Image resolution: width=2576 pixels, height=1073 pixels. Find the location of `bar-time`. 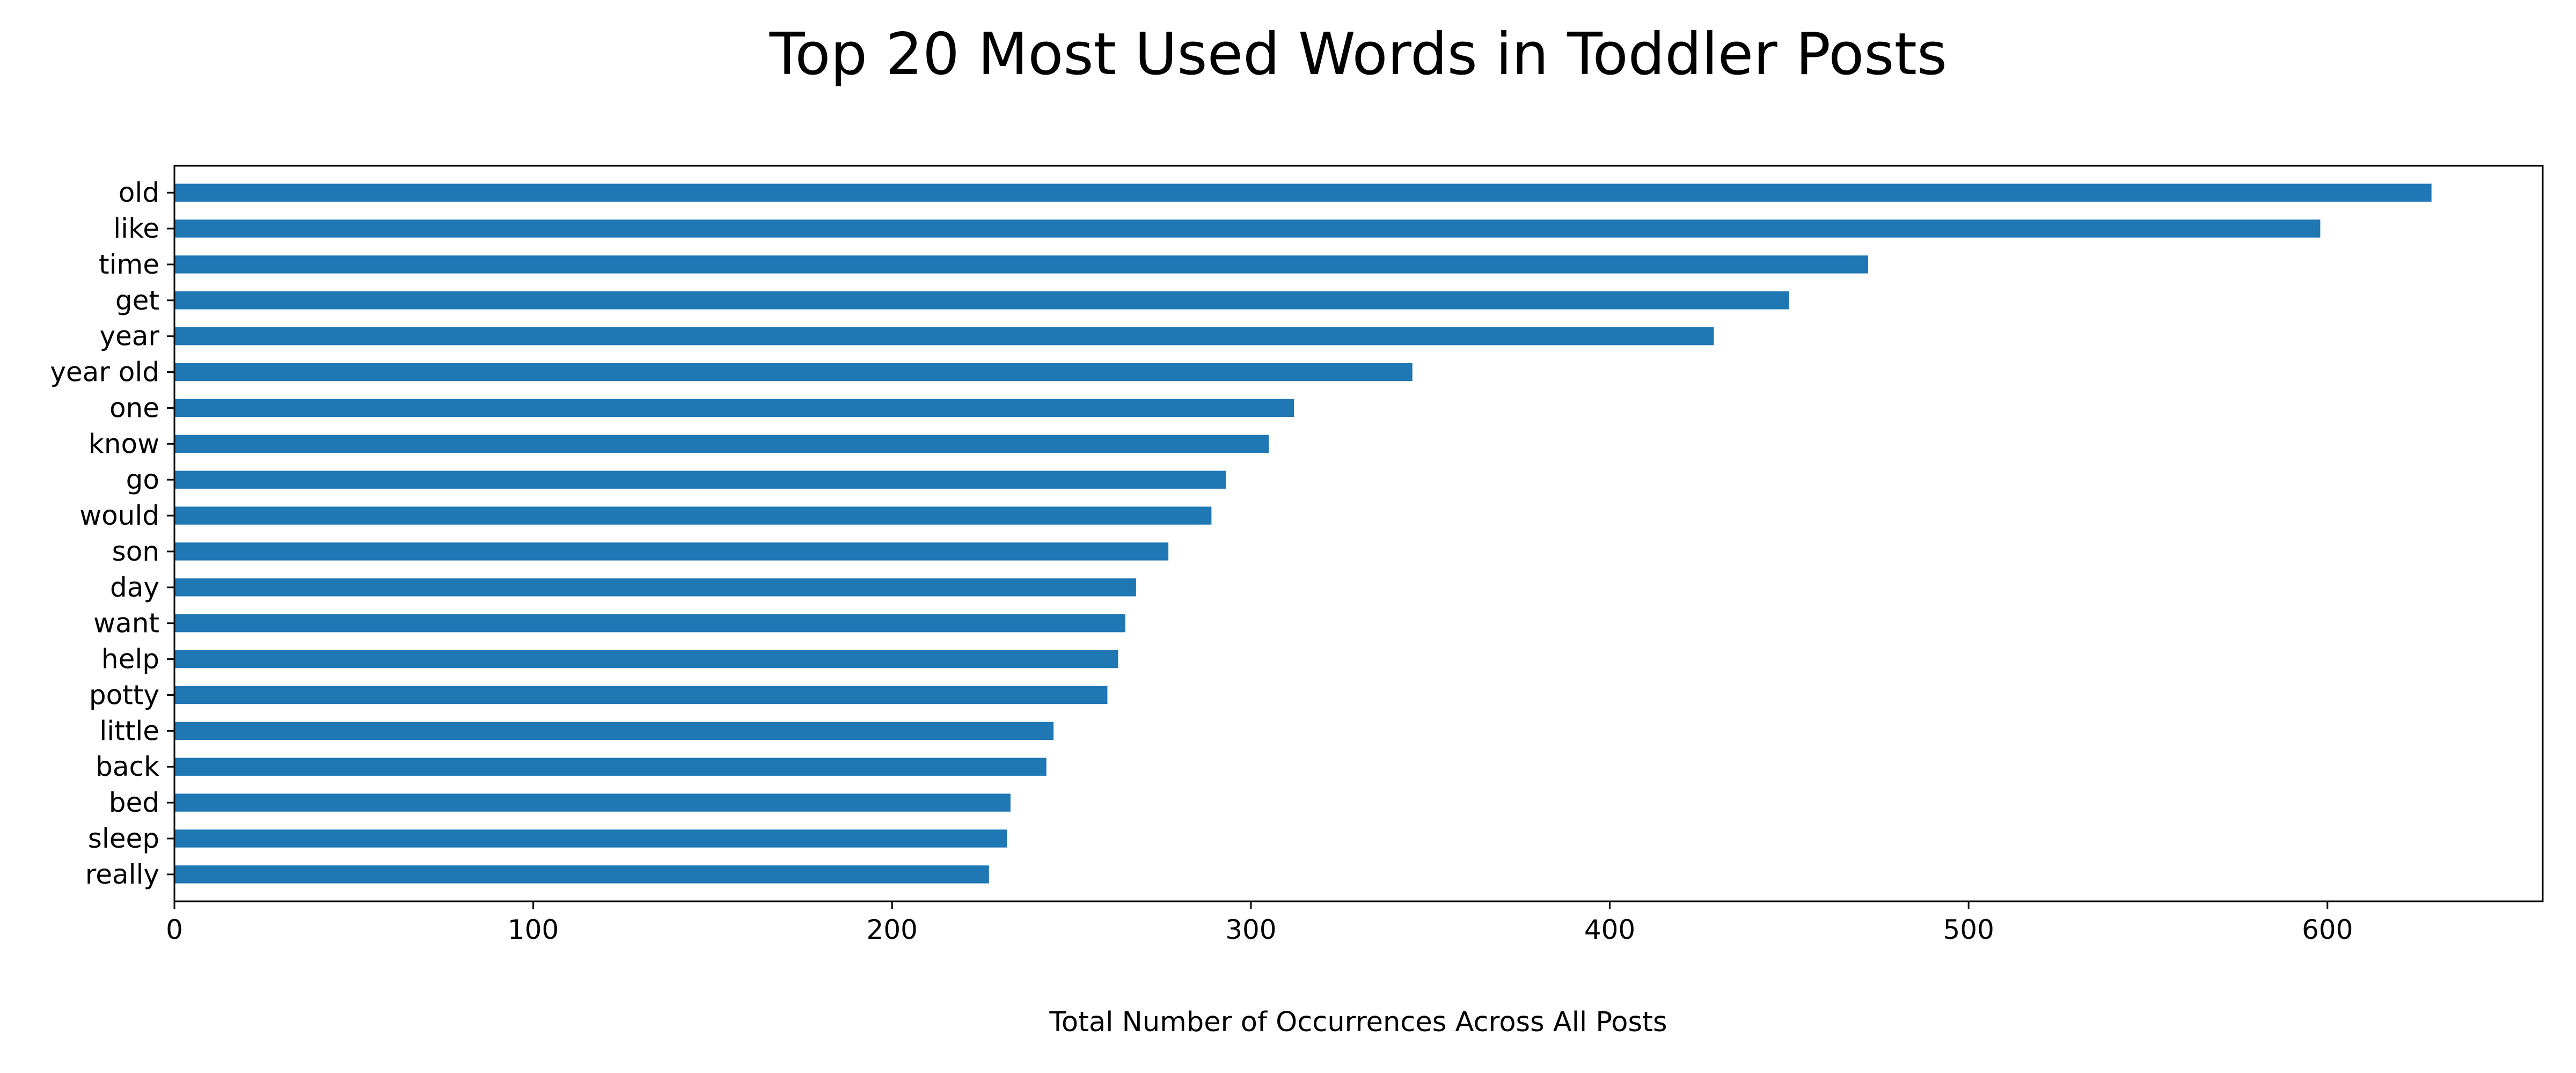

bar-time is located at coordinates (1021, 264).